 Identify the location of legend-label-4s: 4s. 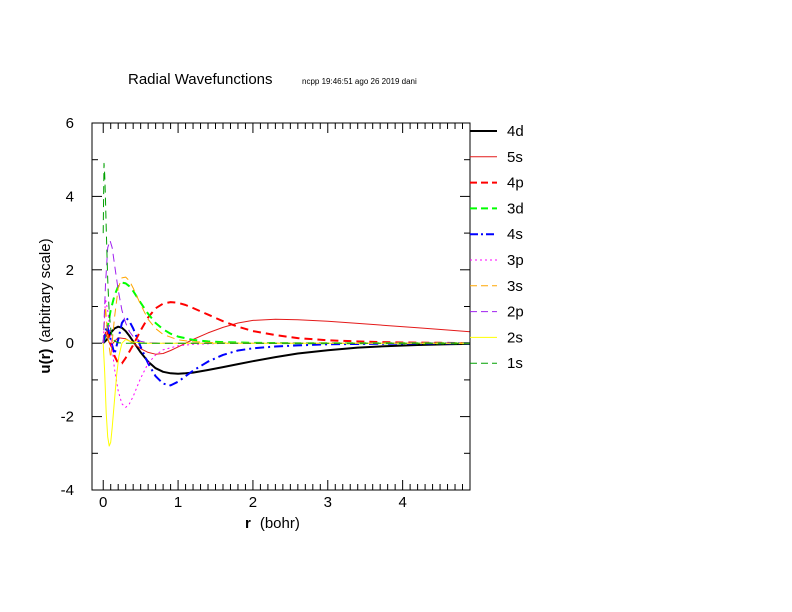
(515, 234).